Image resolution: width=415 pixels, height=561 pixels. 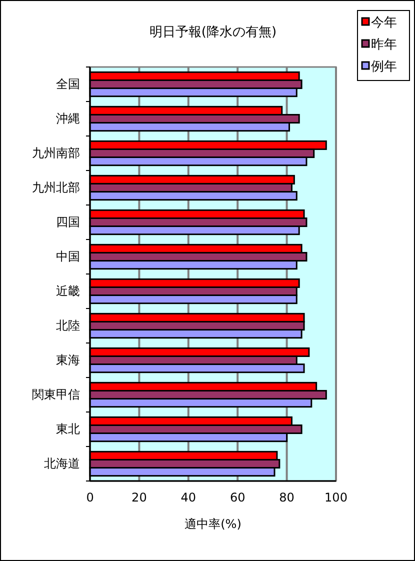 What do you see at coordinates (56, 395) in the screenshot?
I see `y-tick-label: 関東甲信` at bounding box center [56, 395].